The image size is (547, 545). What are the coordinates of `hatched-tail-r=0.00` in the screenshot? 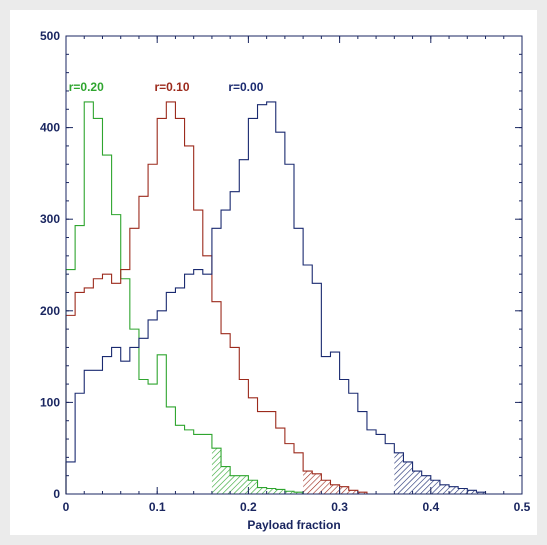 It's located at (444, 473).